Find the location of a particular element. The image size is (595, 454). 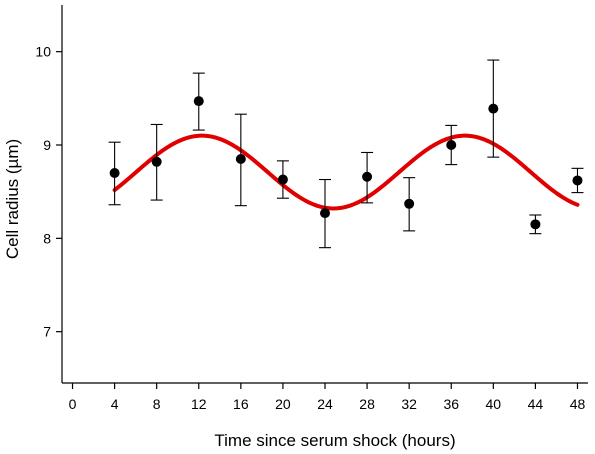

fit-curve is located at coordinates (346, 172).